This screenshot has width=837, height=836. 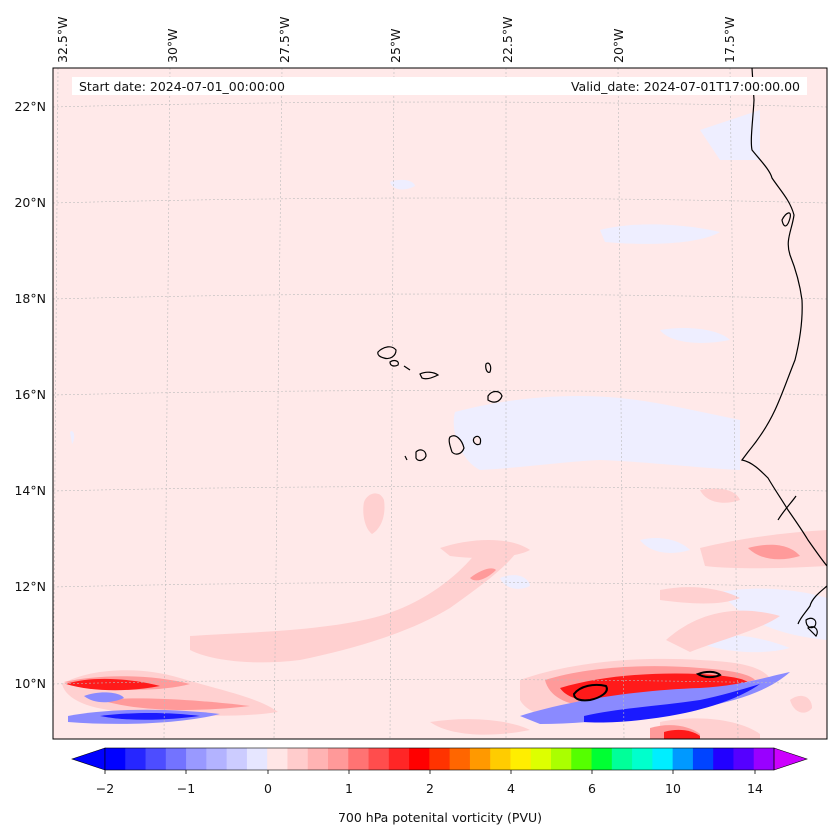 I want to click on lat-label: 18°N, so click(x=30, y=298).